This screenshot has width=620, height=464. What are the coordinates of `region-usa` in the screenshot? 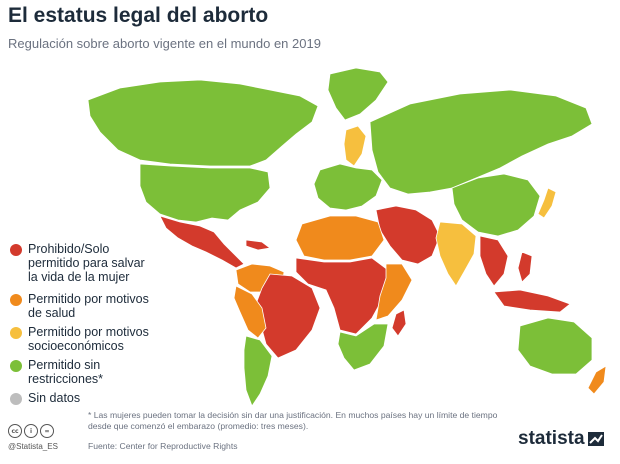 It's located at (205, 193).